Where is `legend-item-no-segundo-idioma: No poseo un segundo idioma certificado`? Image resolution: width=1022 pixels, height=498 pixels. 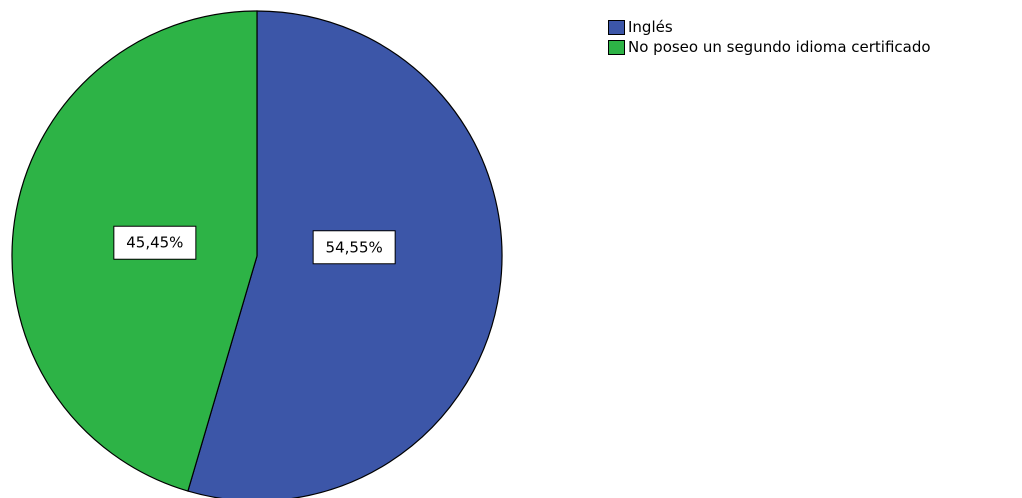 legend-item-no-segundo-idioma: No poseo un segundo idioma certificado is located at coordinates (769, 47).